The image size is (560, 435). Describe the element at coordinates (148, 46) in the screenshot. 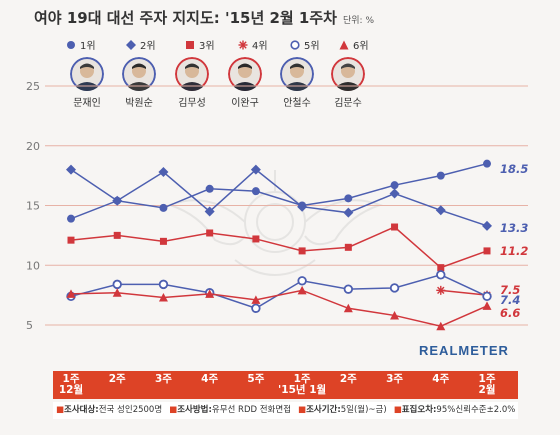

I see `legend-label-2: 2위` at that location.